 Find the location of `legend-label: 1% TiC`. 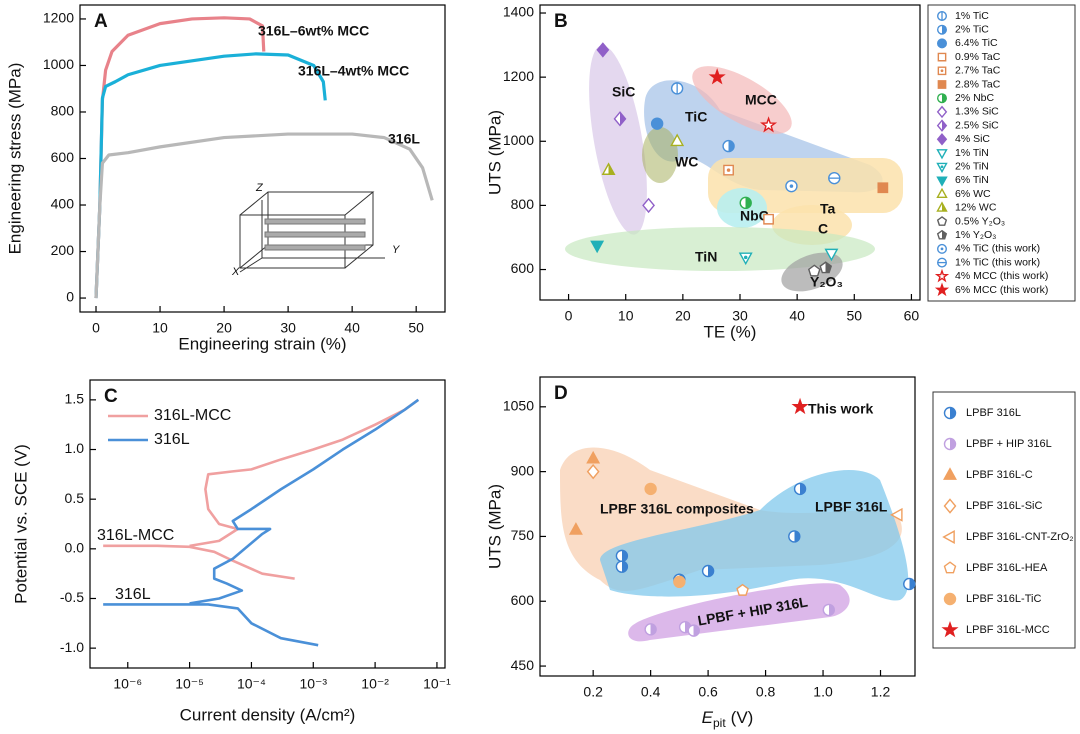

legend-label: 1% TiC is located at coordinates (972, 16).